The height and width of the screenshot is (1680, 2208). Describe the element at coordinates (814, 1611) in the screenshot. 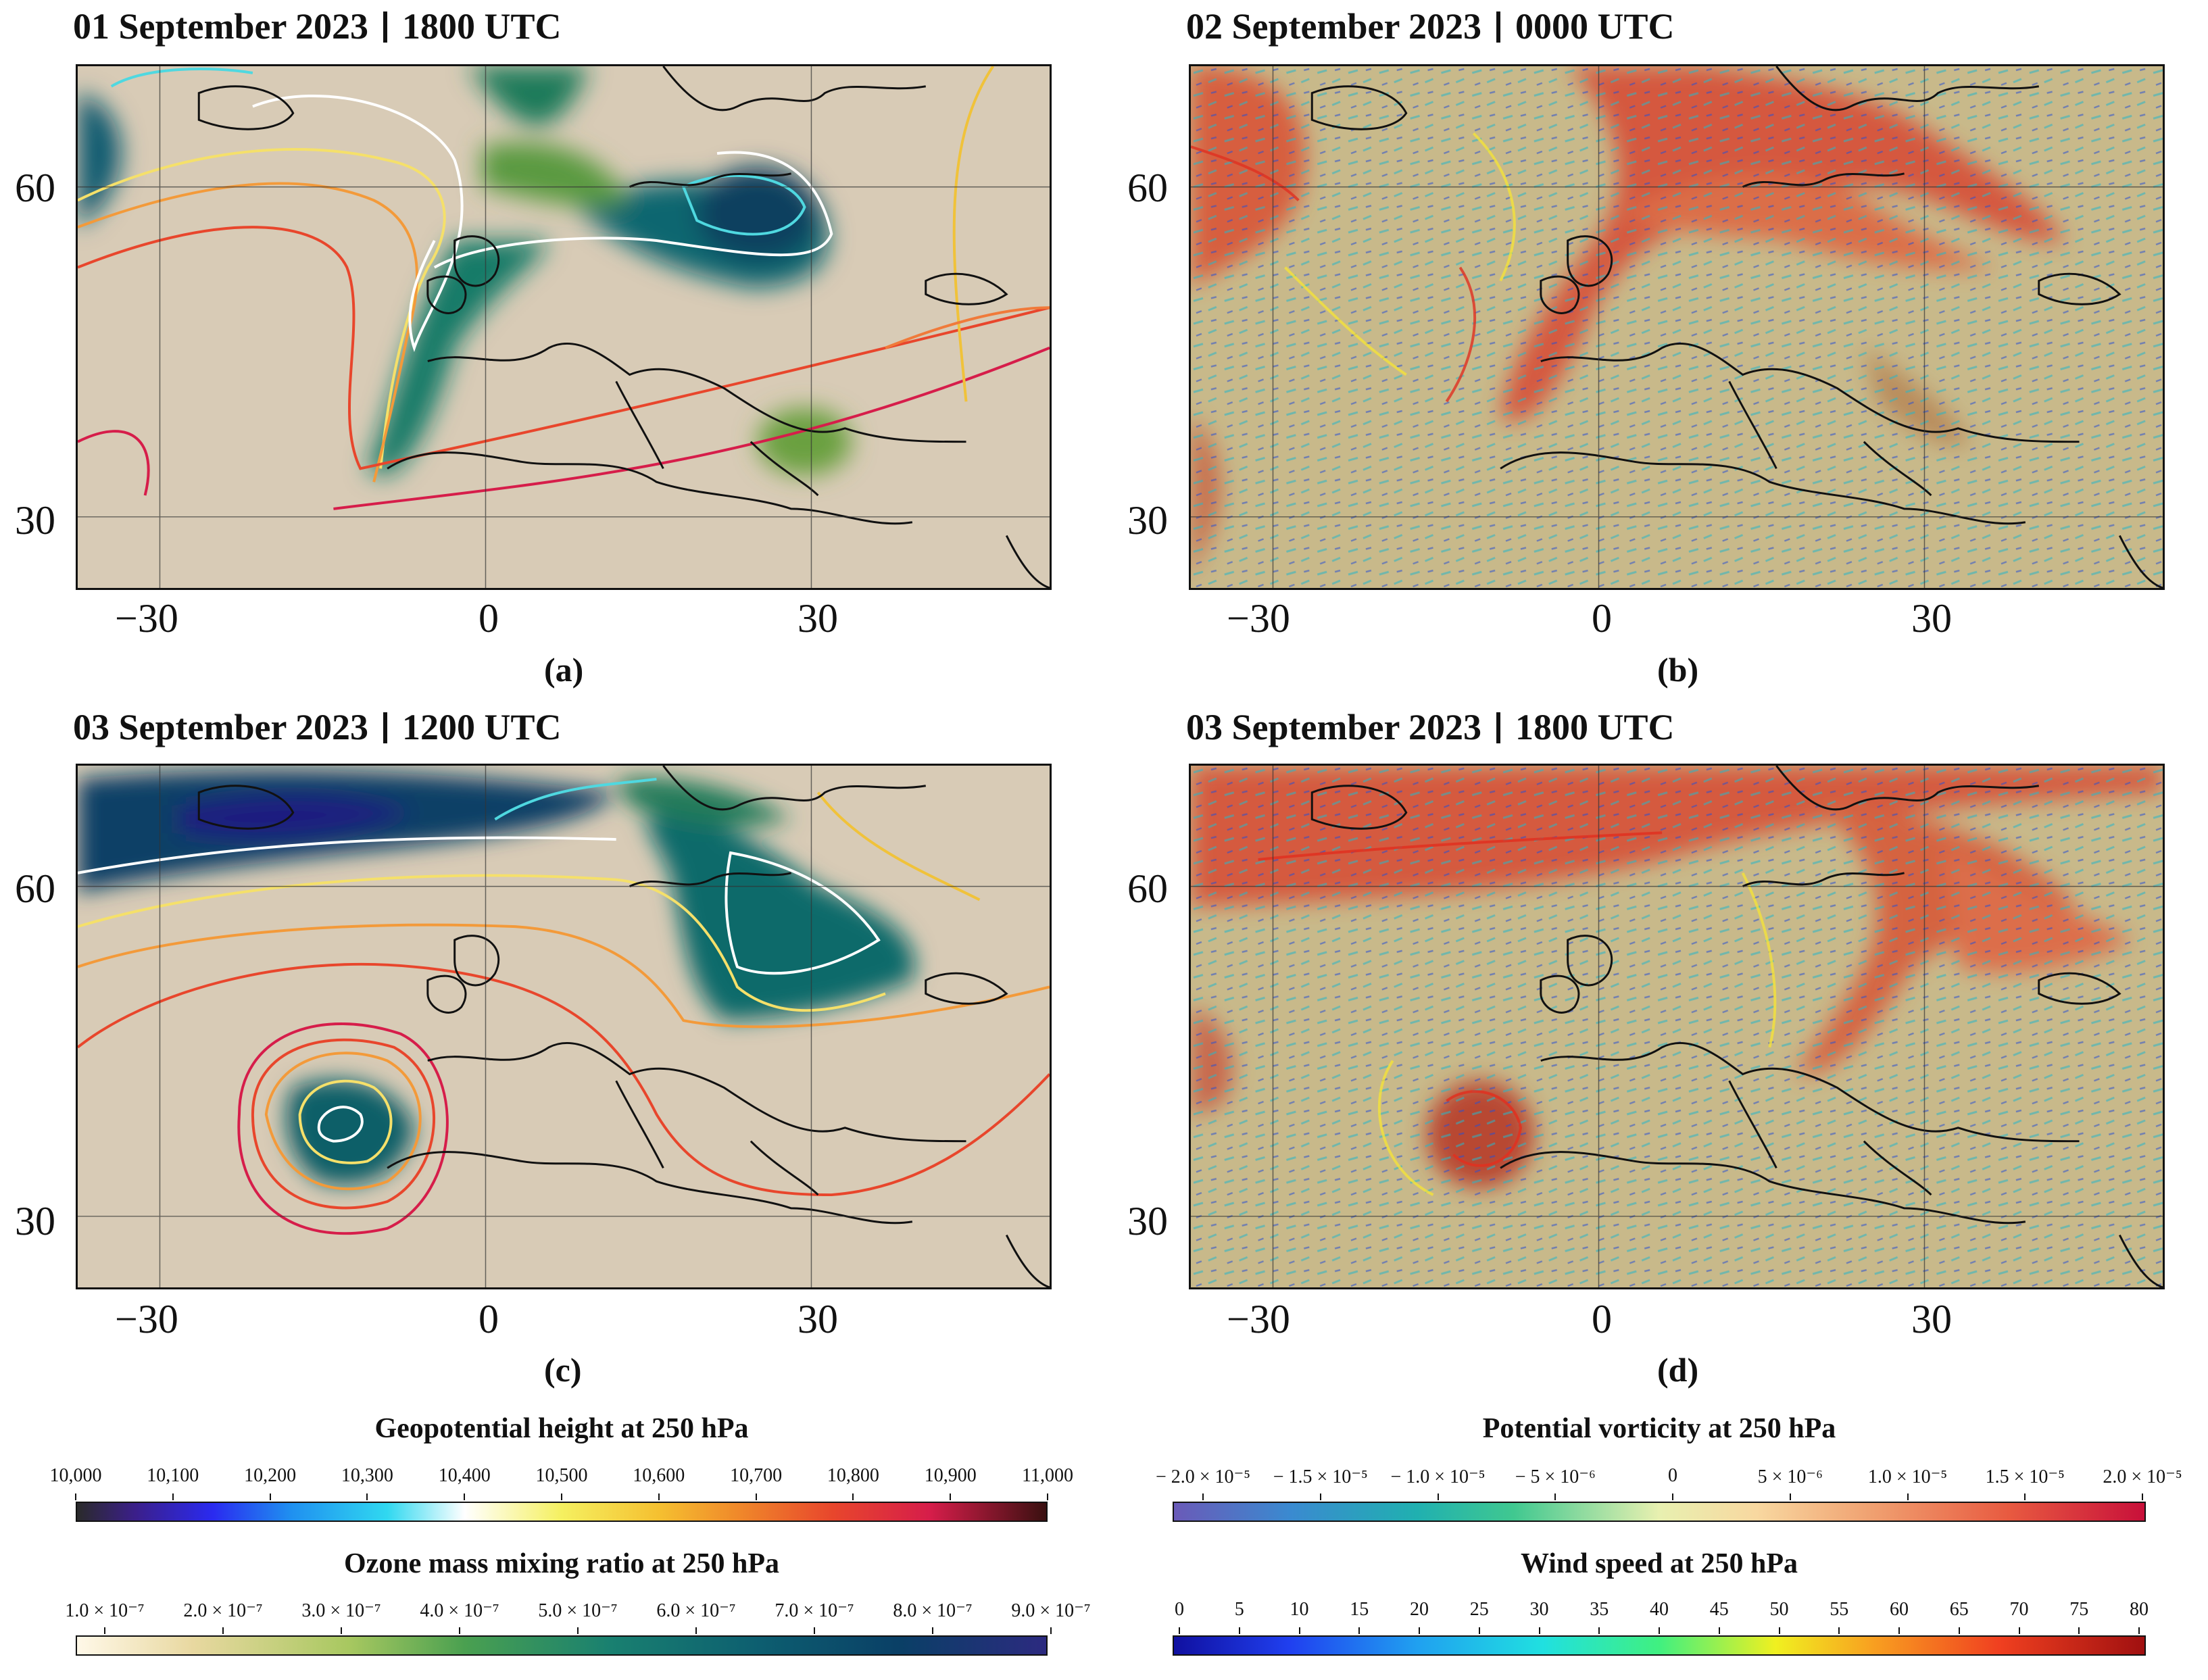

I see `colorbar-ozone-tick-label: 7.0 × 10⁻⁷` at that location.